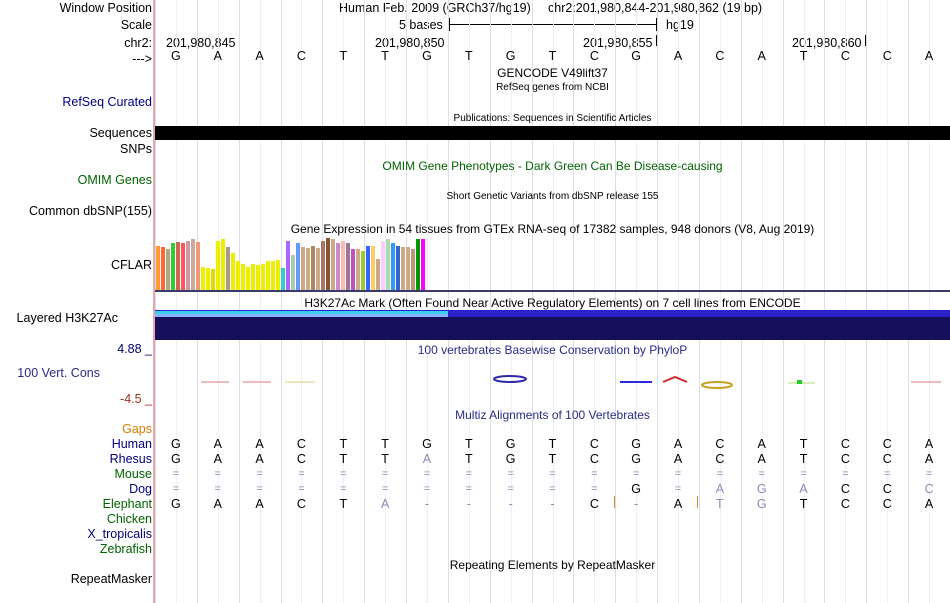  I want to click on sequences-label: Sequences, so click(120, 133).